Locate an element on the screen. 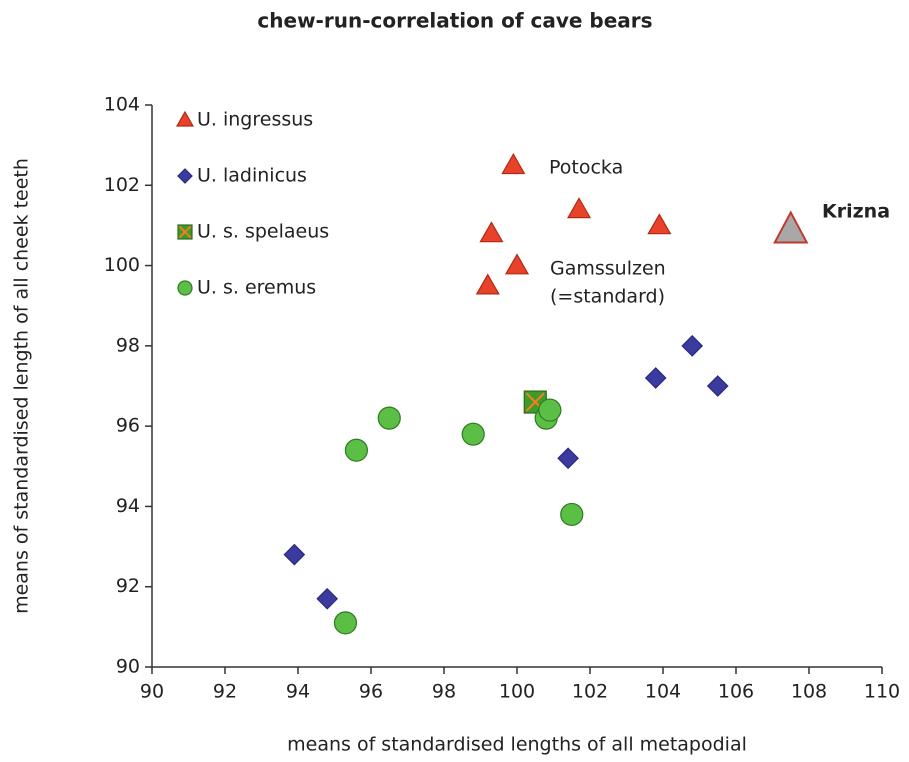  y-tick-label: 90 is located at coordinates (128, 667).